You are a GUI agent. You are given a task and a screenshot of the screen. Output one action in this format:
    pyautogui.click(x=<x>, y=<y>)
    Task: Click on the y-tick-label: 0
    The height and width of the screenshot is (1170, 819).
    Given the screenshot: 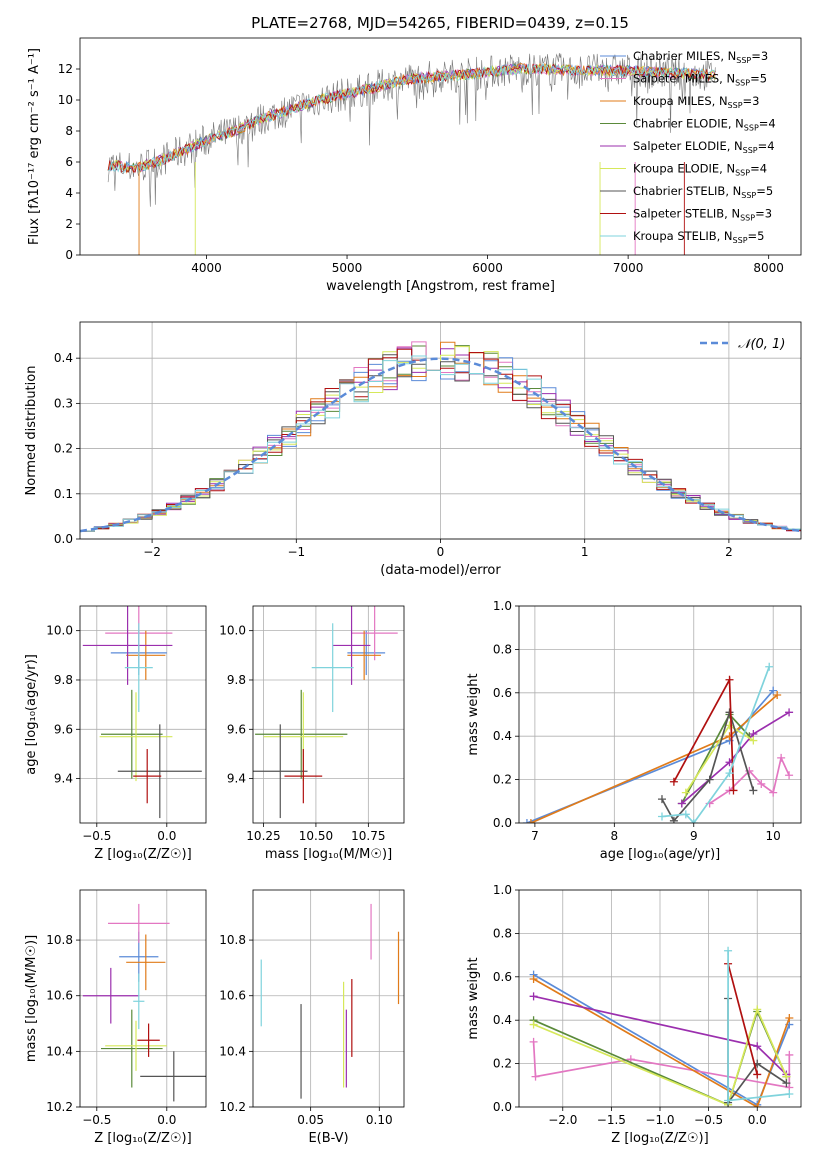 What is the action you would take?
    pyautogui.click(x=69, y=255)
    